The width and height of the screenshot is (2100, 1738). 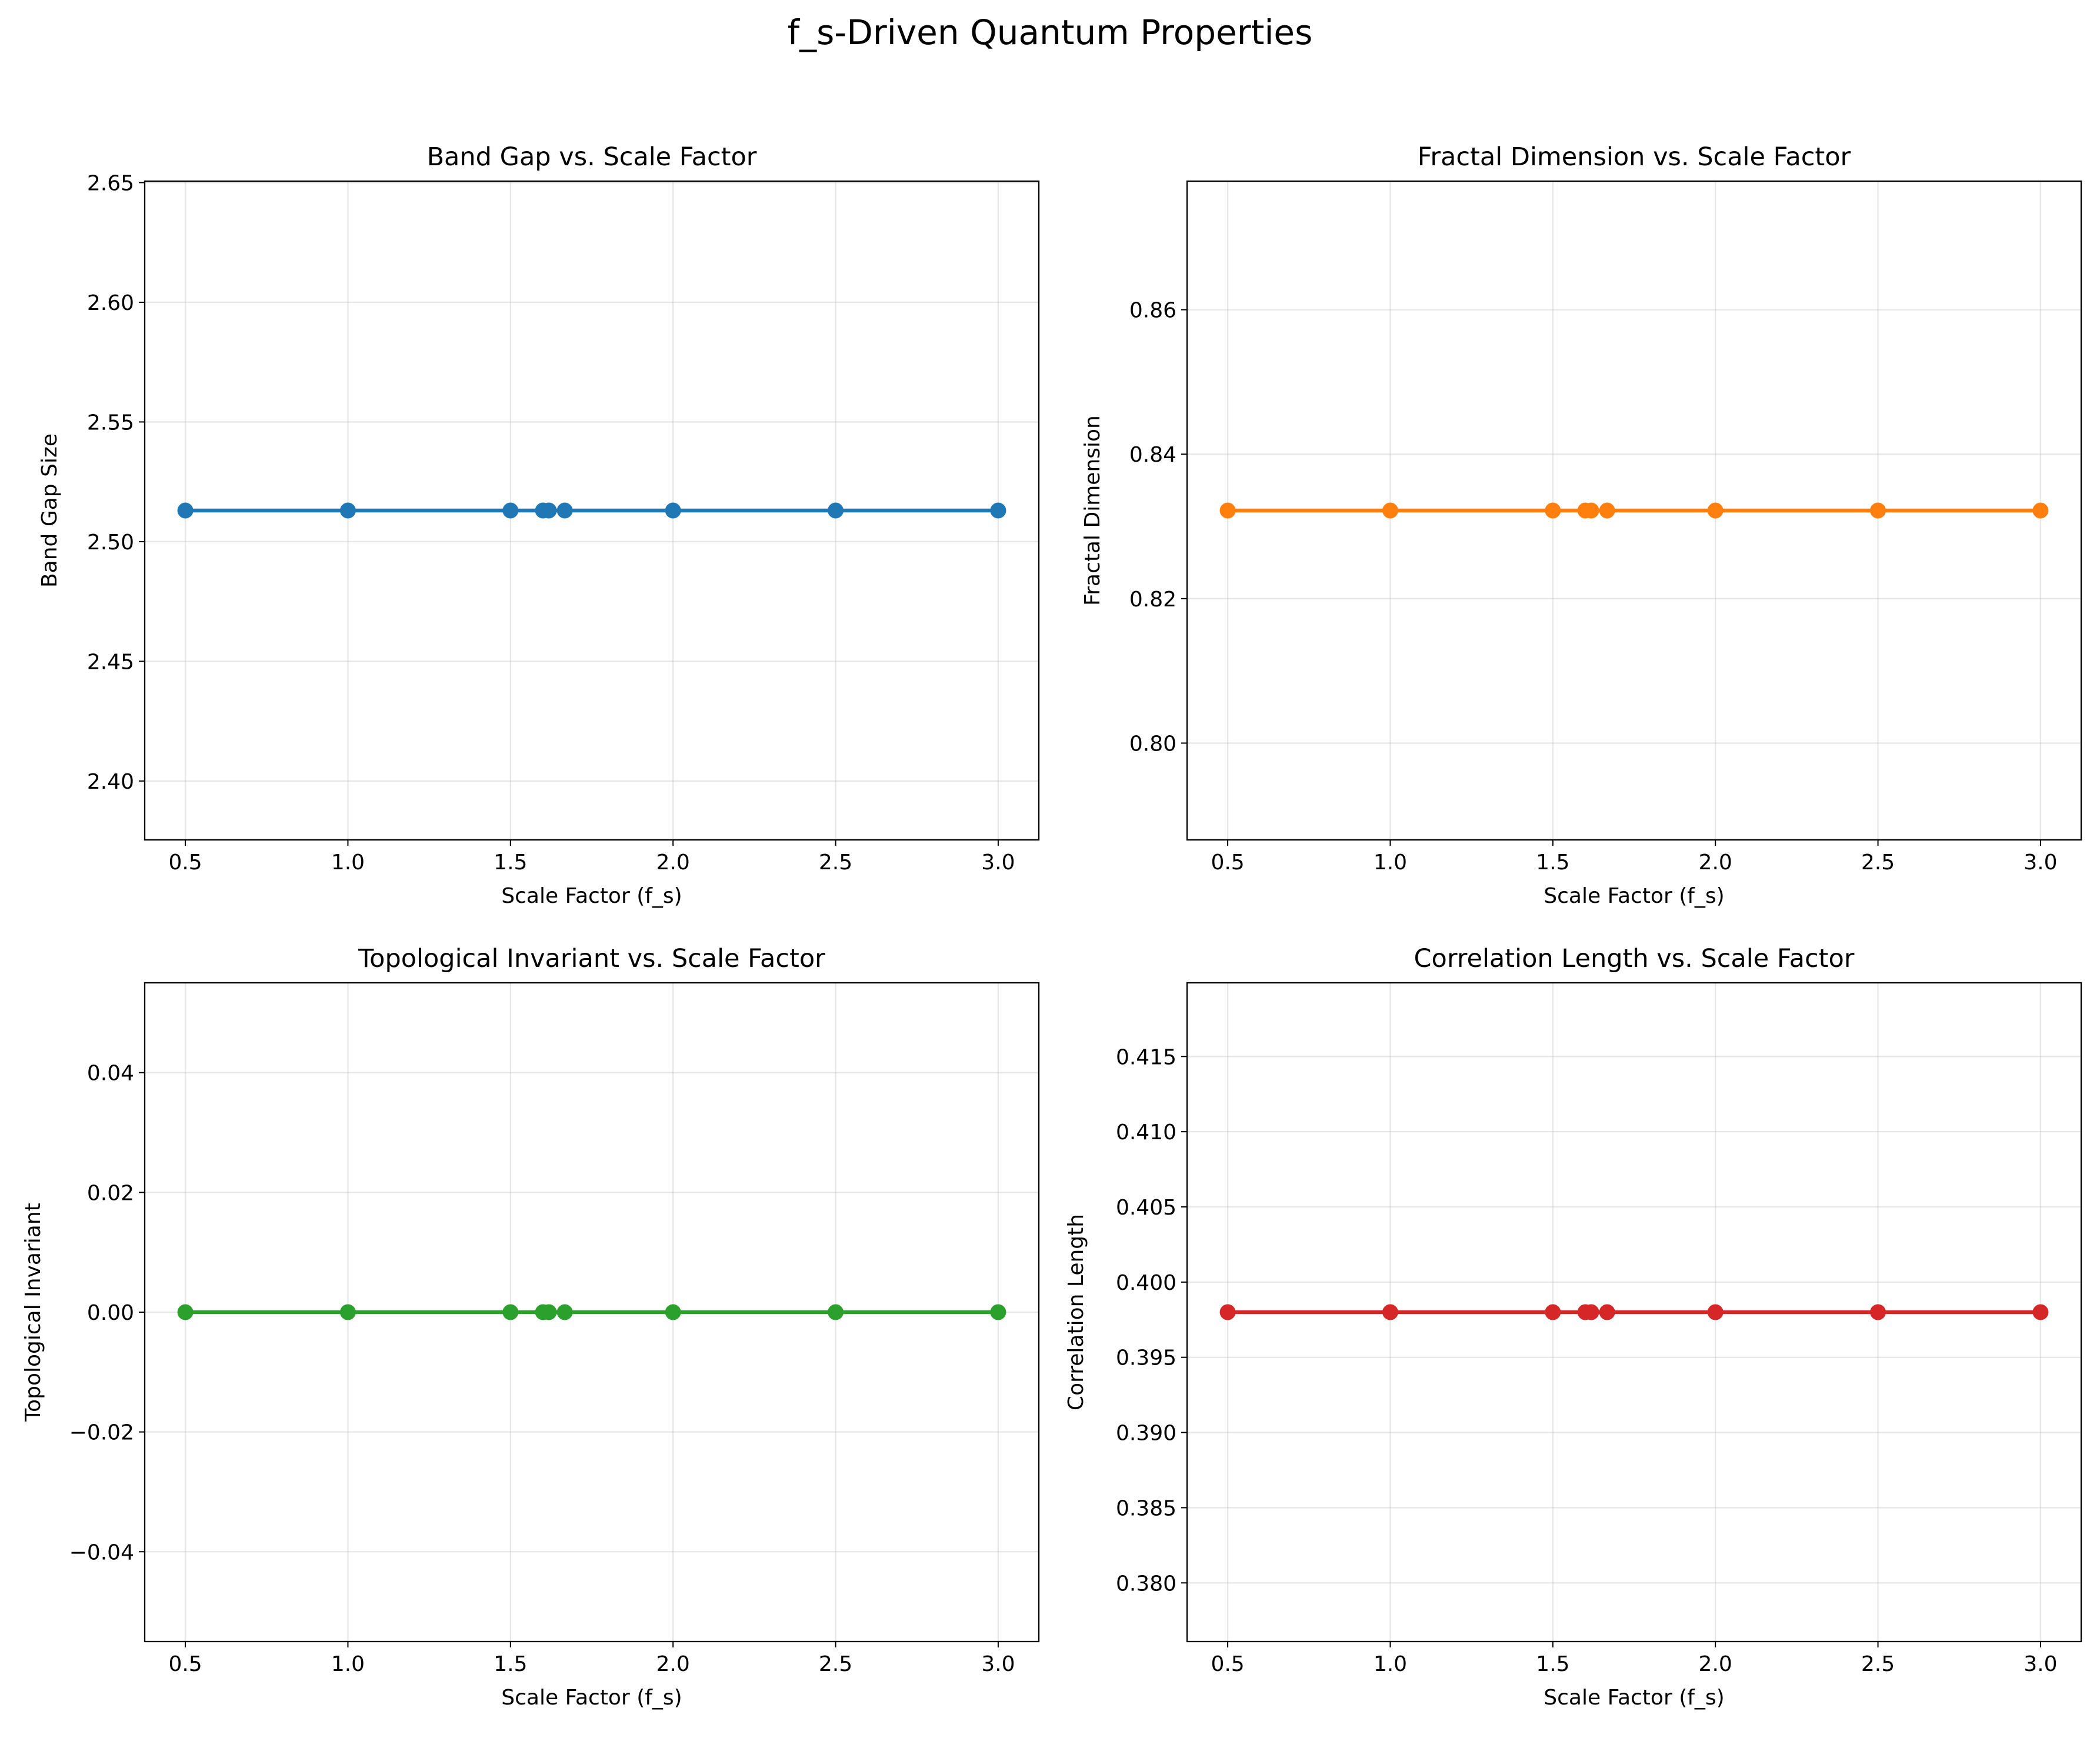 I want to click on correlation-length-y-tick-label: 0.395, so click(x=1146, y=1358).